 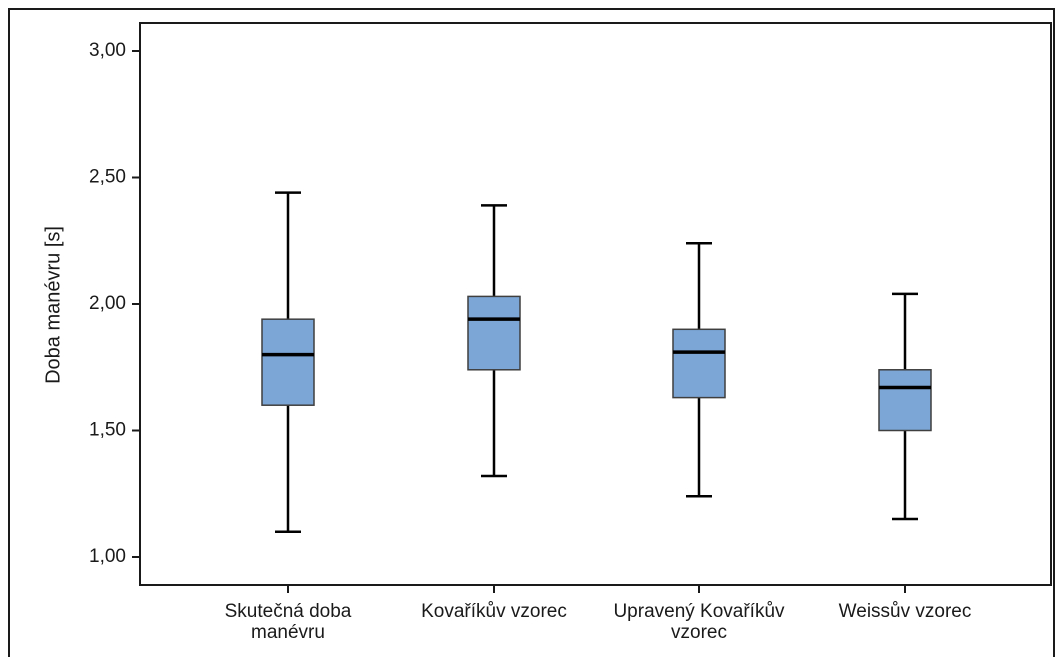 What do you see at coordinates (905, 611) in the screenshot?
I see `x-tick-label: Weissův vzorec` at bounding box center [905, 611].